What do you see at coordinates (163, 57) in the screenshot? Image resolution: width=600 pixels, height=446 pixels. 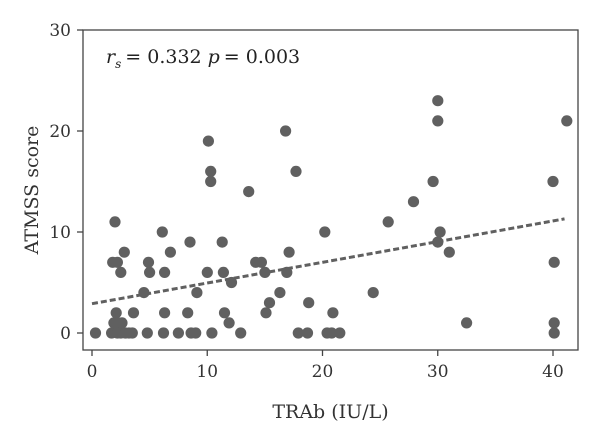 I see `r-value: = 0.332` at bounding box center [163, 57].